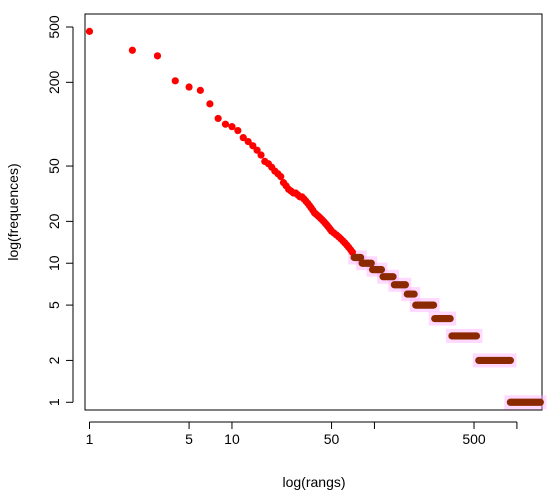 The image size is (550, 501). Describe the element at coordinates (302, 434) in the screenshot. I see `x-axis: 1 5 10 50 500` at that location.